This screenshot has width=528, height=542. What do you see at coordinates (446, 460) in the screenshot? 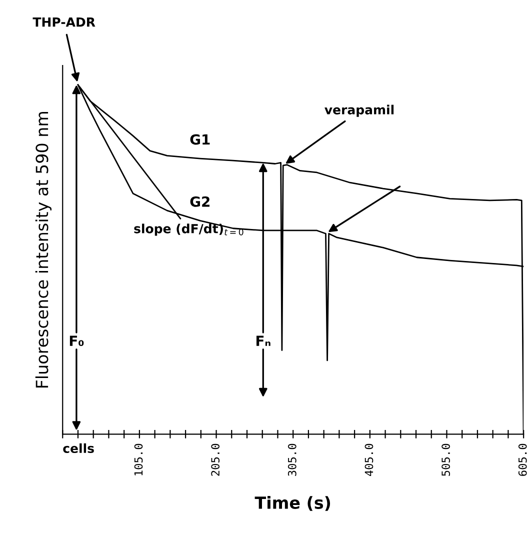
I see `x-tick-label: 505.0` at bounding box center [446, 460].